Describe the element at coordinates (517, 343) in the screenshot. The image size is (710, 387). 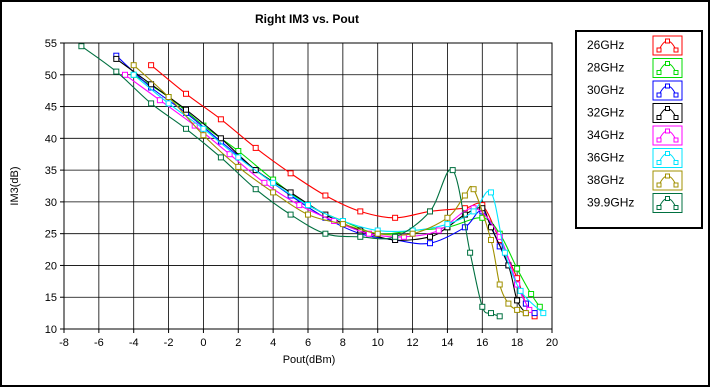
I see `x-tick-label: 18` at that location.